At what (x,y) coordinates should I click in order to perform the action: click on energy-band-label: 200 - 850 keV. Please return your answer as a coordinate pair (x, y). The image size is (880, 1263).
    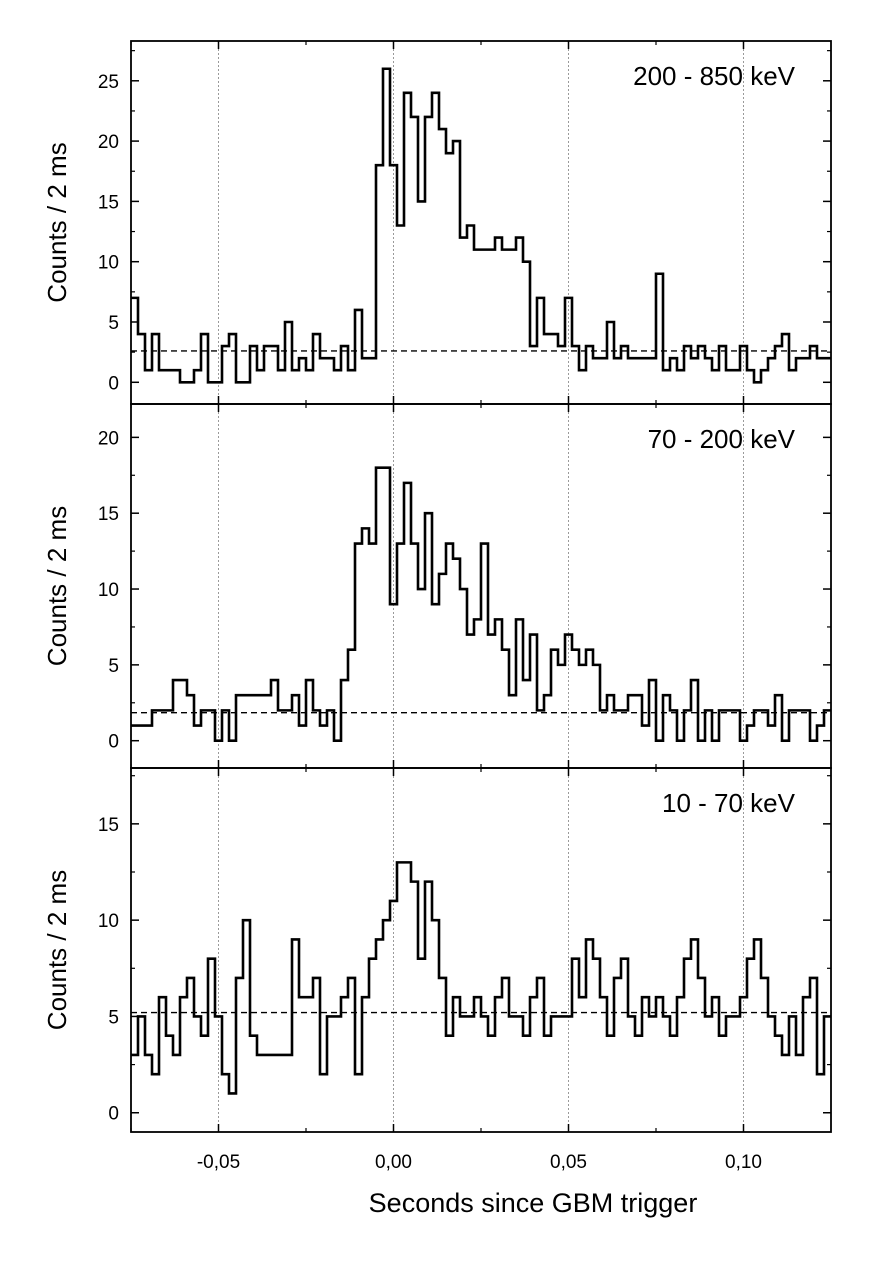
    Looking at the image, I should click on (714, 76).